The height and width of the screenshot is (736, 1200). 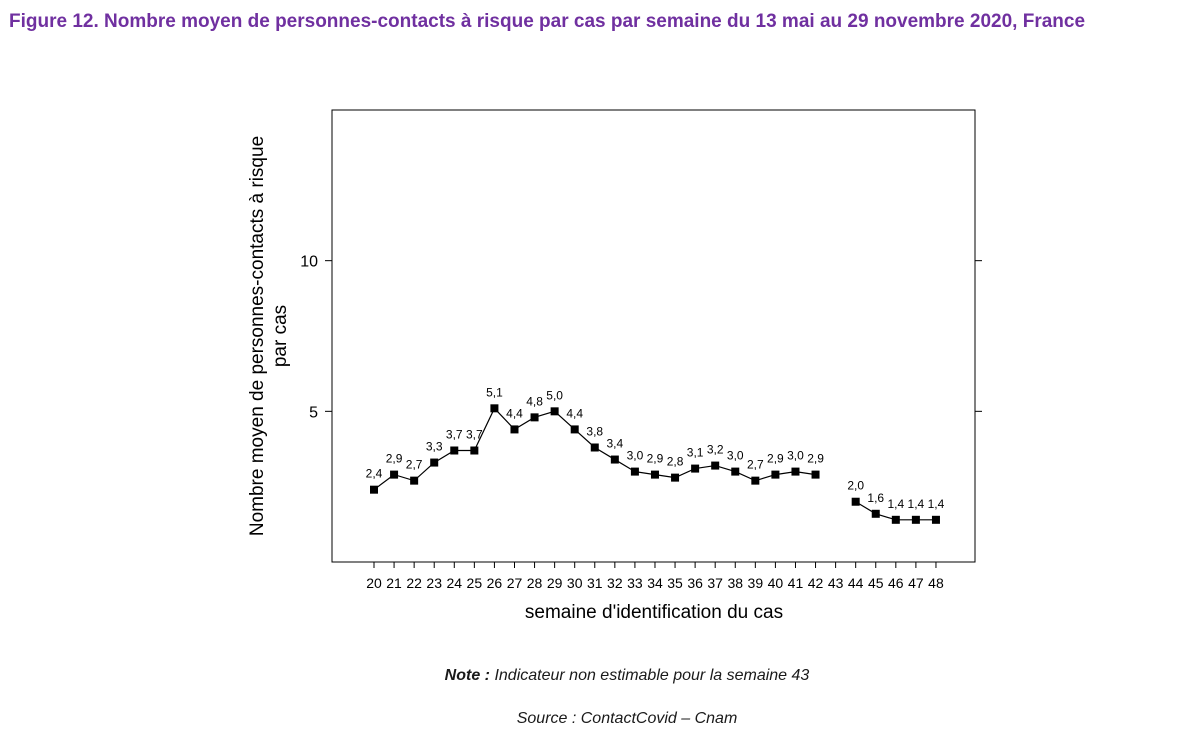 What do you see at coordinates (775, 459) in the screenshot?
I see `data-label-40: 2,9` at bounding box center [775, 459].